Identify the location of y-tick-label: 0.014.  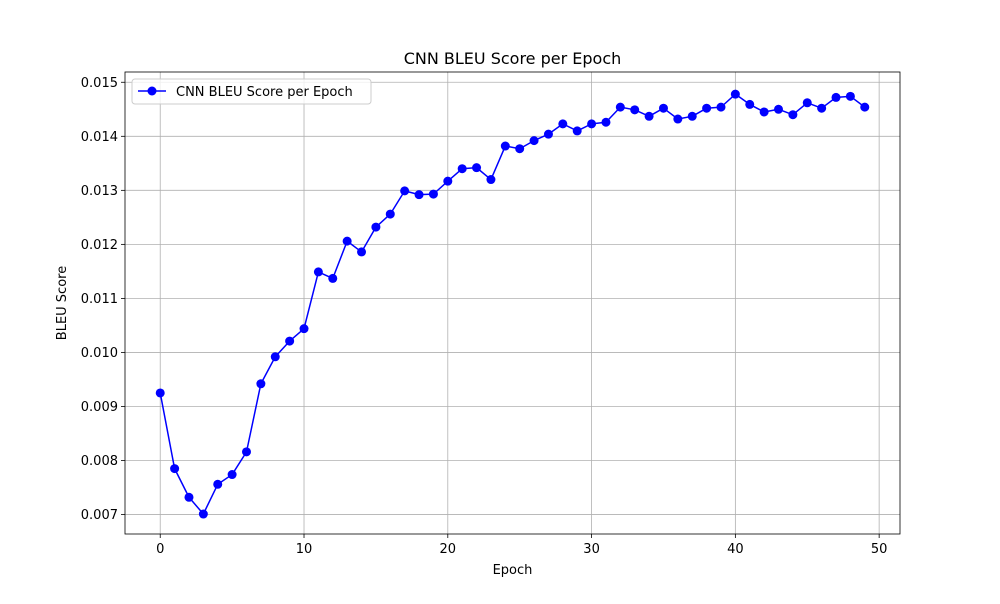
(99, 137).